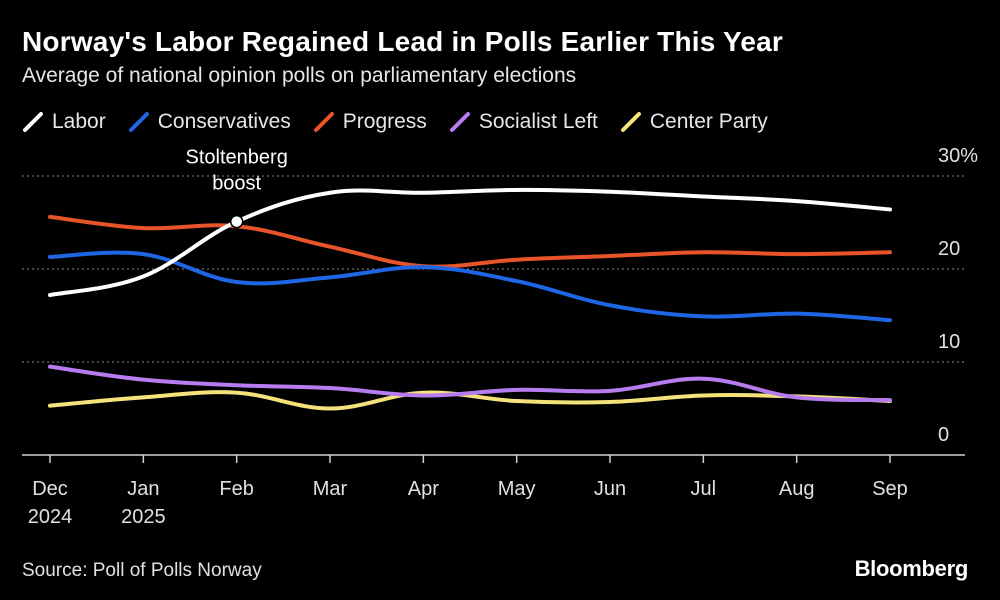 This screenshot has height=600, width=1000. I want to click on legend-item-conservatives: Conservatives, so click(209, 122).